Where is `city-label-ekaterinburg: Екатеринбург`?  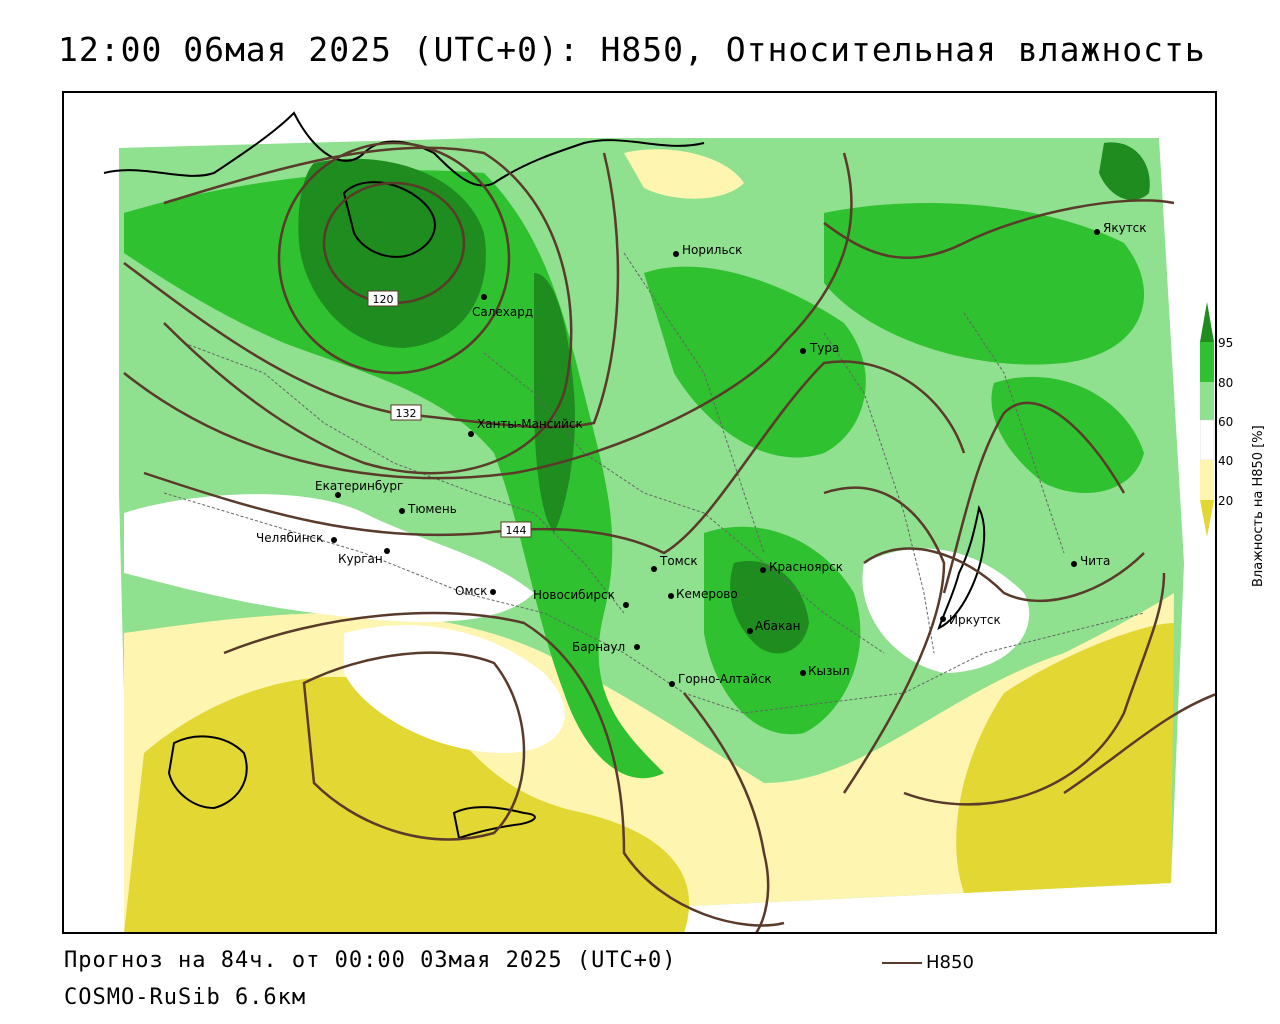 city-label-ekaterinburg: Екатеринбург is located at coordinates (359, 486).